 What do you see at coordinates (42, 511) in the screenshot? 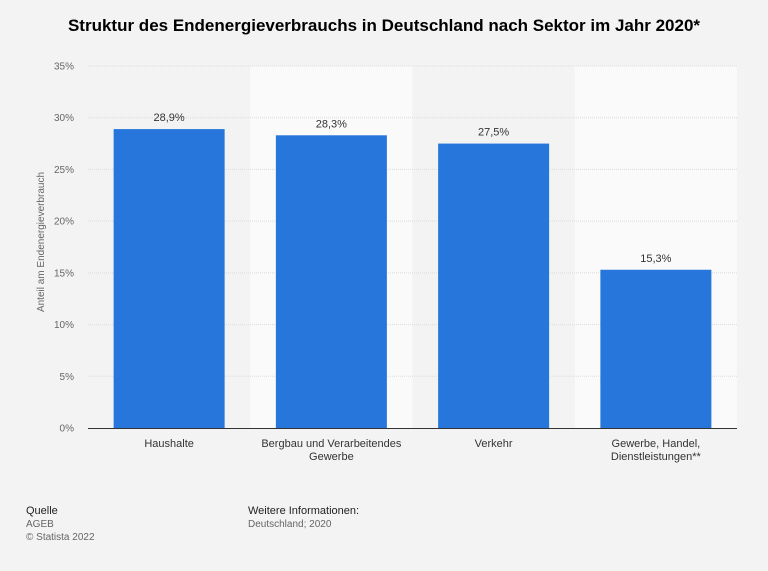
I see `source-heading: Quelle` at bounding box center [42, 511].